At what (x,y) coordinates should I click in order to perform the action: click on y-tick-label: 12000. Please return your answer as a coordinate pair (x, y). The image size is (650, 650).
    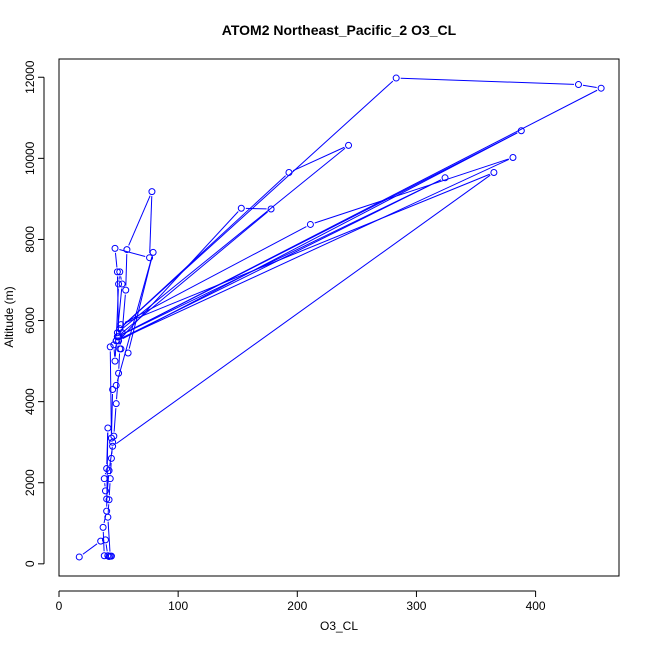
    Looking at the image, I should click on (30, 77).